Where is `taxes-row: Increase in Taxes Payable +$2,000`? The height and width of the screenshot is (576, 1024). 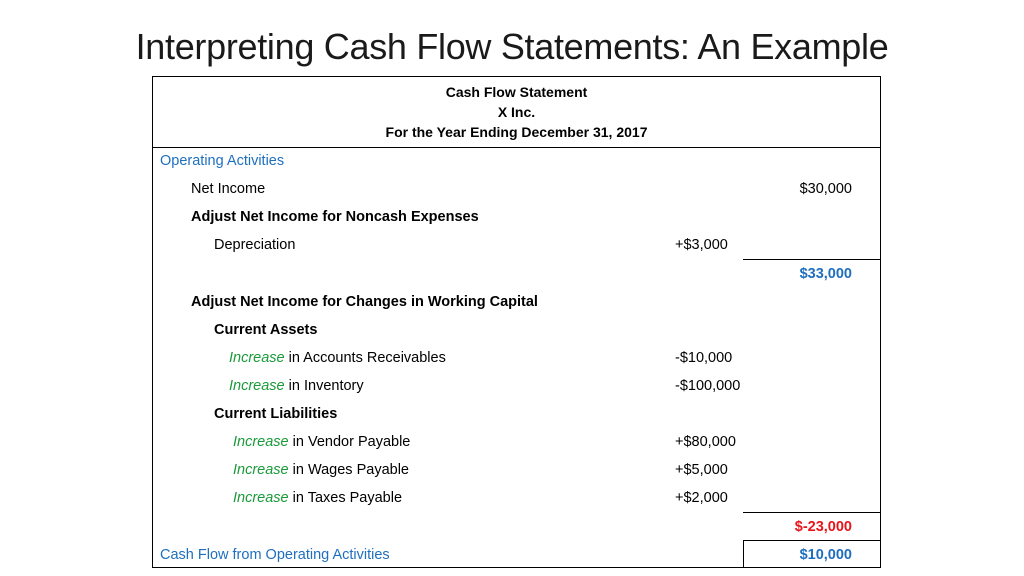
taxes-row: Increase in Taxes Payable +$2,000 is located at coordinates (516, 498).